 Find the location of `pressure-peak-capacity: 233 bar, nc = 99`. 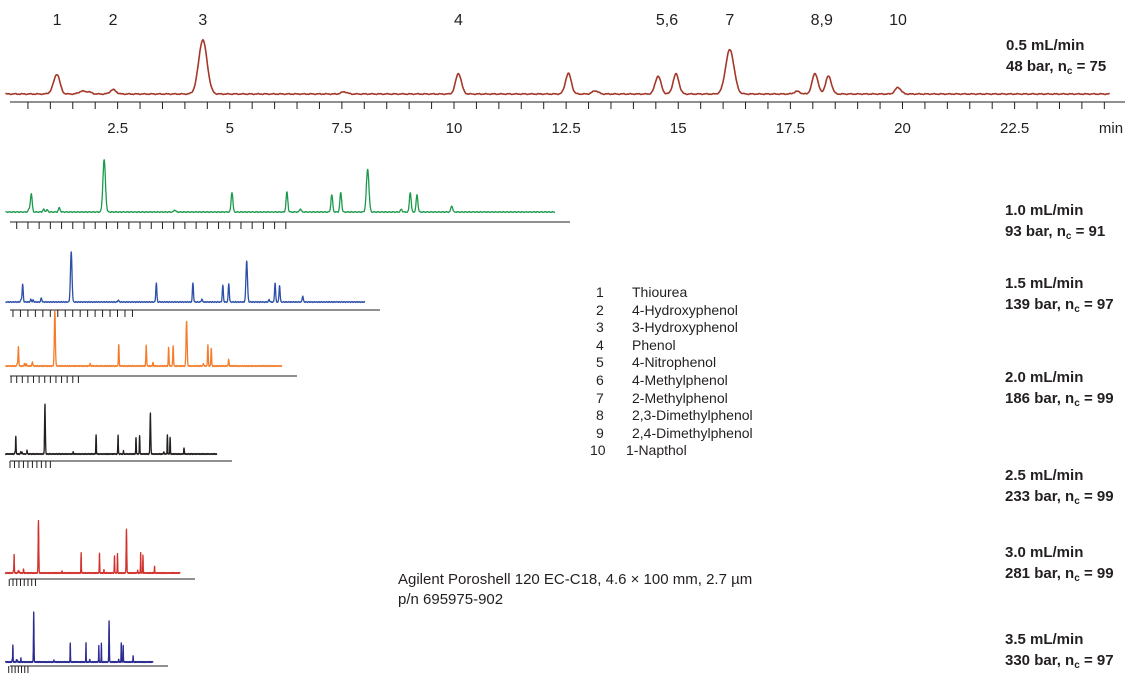

pressure-peak-capacity: 233 bar, nc = 99 is located at coordinates (1059, 497).